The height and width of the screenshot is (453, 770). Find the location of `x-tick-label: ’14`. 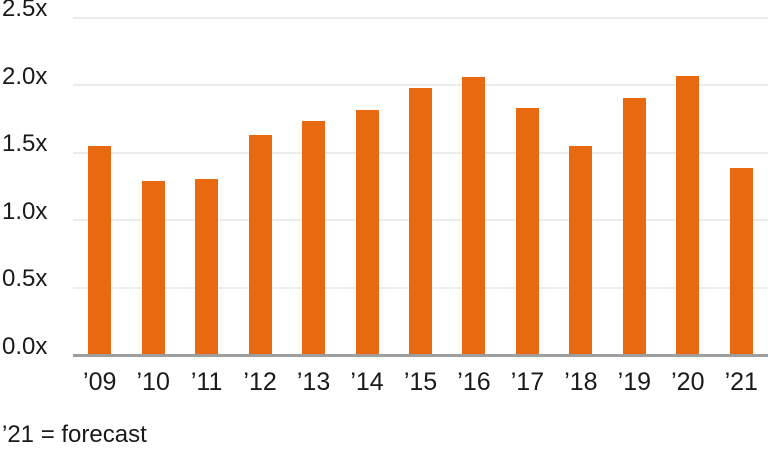

x-tick-label: ’14 is located at coordinates (367, 382).